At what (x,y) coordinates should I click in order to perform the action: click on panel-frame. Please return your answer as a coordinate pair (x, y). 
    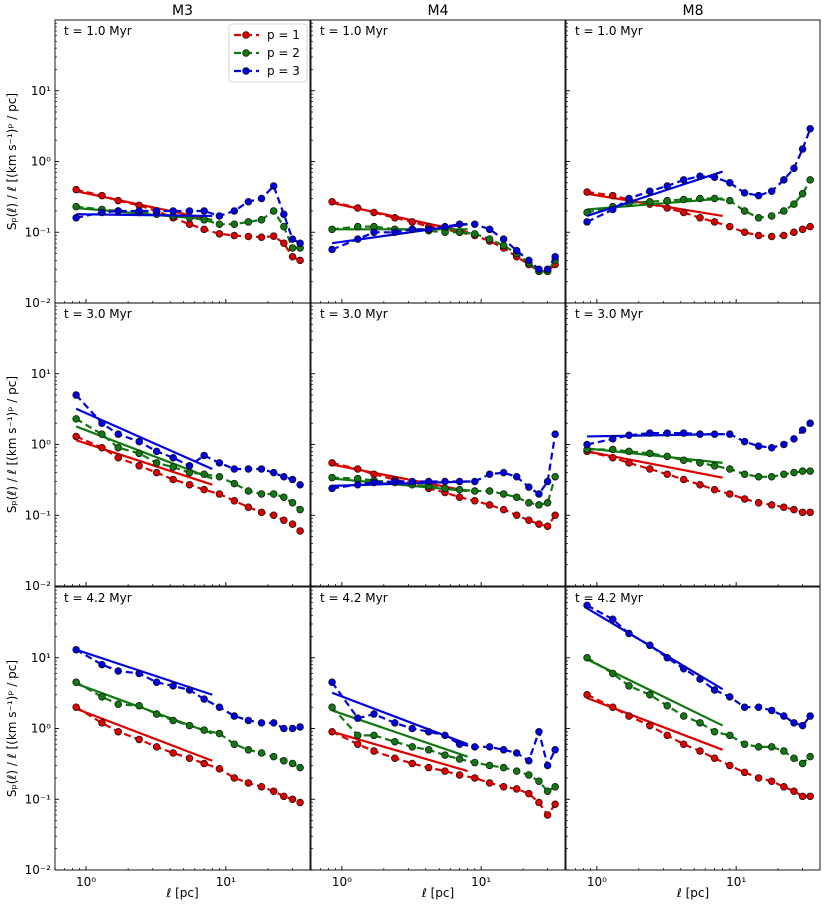
    Looking at the image, I should click on (693, 161).